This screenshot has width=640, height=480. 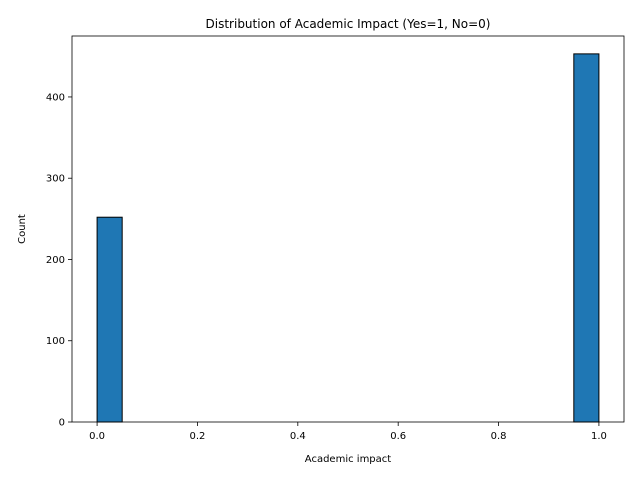 What do you see at coordinates (348, 459) in the screenshot?
I see `x-axis-label: Academic impact` at bounding box center [348, 459].